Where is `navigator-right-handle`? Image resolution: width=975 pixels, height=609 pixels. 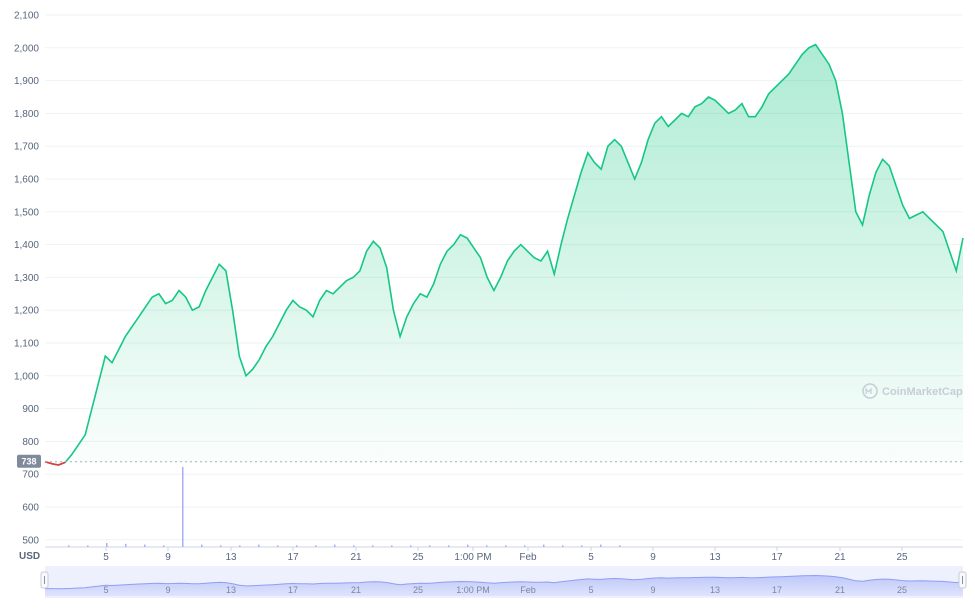
navigator-right-handle is located at coordinates (962, 580).